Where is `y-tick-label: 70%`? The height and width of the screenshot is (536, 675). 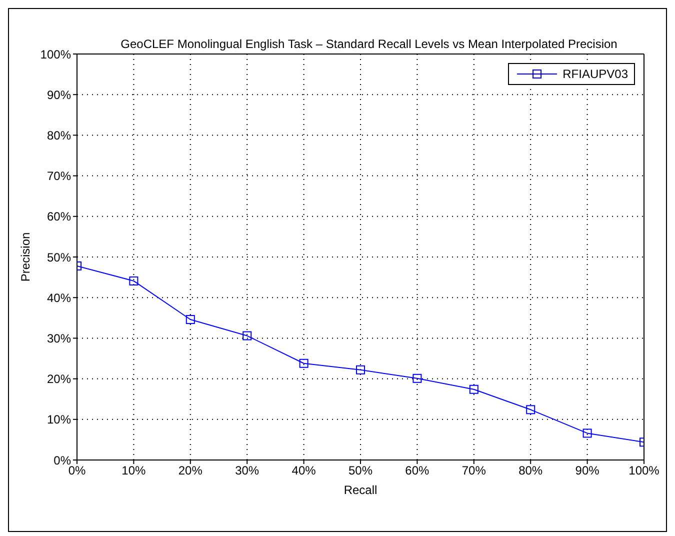 y-tick-label: 70% is located at coordinates (59, 176).